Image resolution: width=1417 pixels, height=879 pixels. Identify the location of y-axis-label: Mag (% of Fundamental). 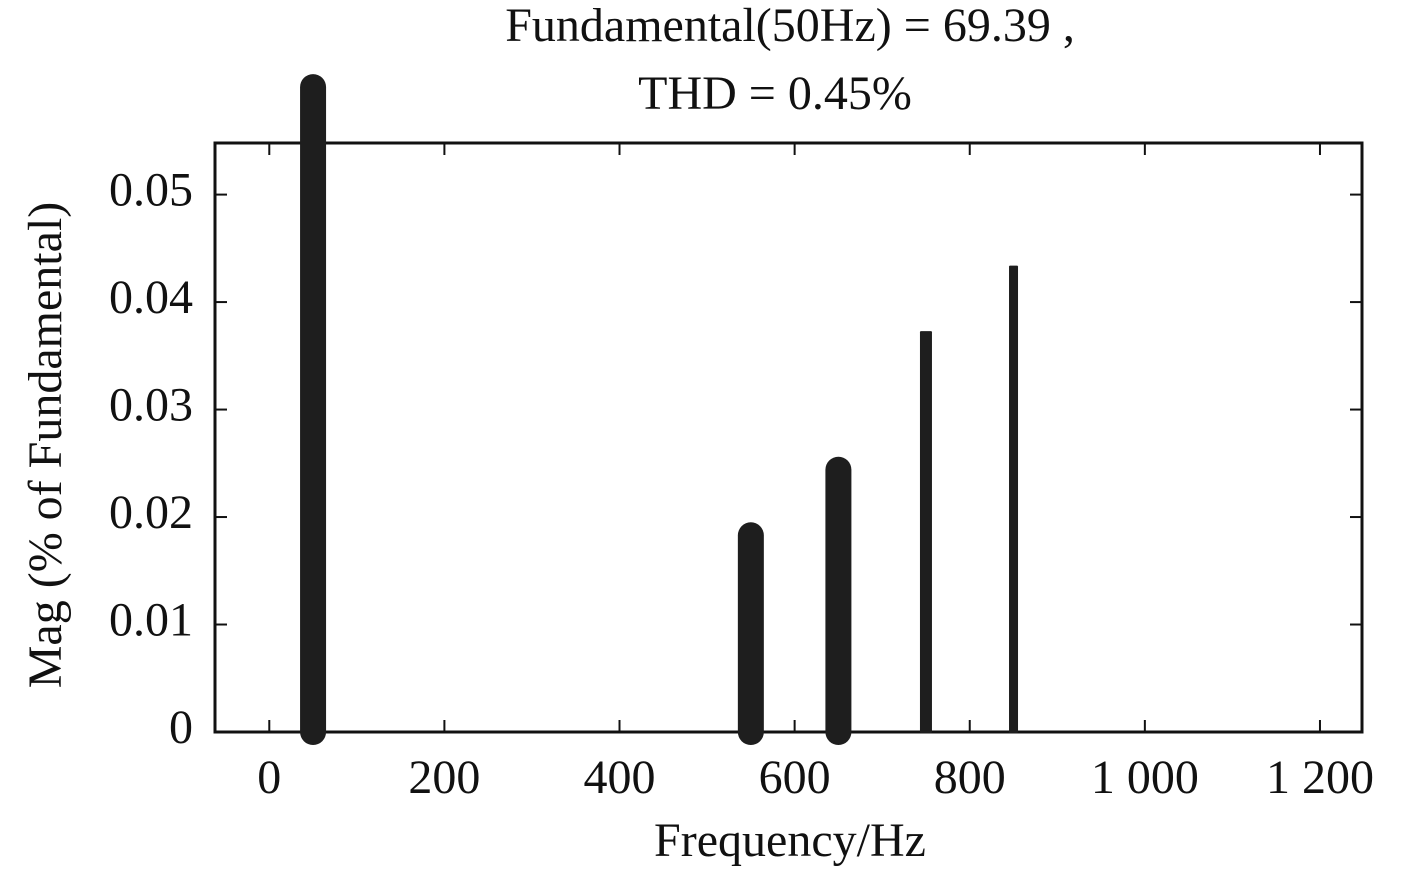
(45, 445).